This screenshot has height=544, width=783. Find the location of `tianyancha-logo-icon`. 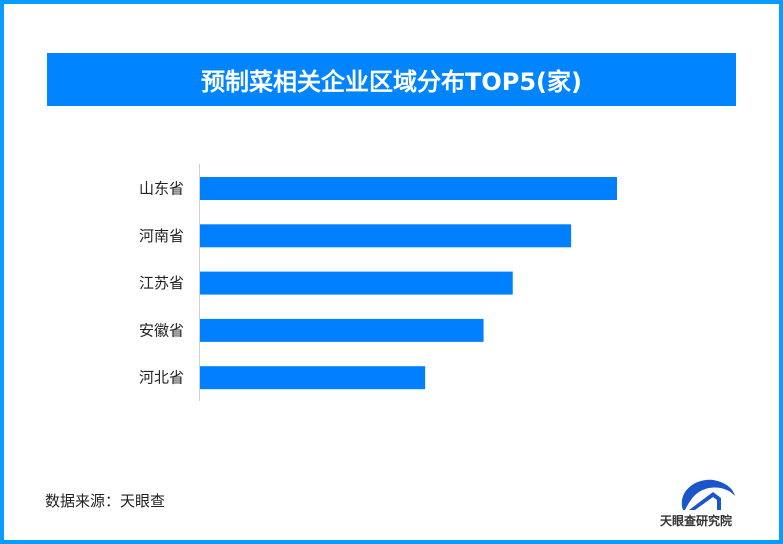

tianyancha-logo-icon is located at coordinates (708, 494).